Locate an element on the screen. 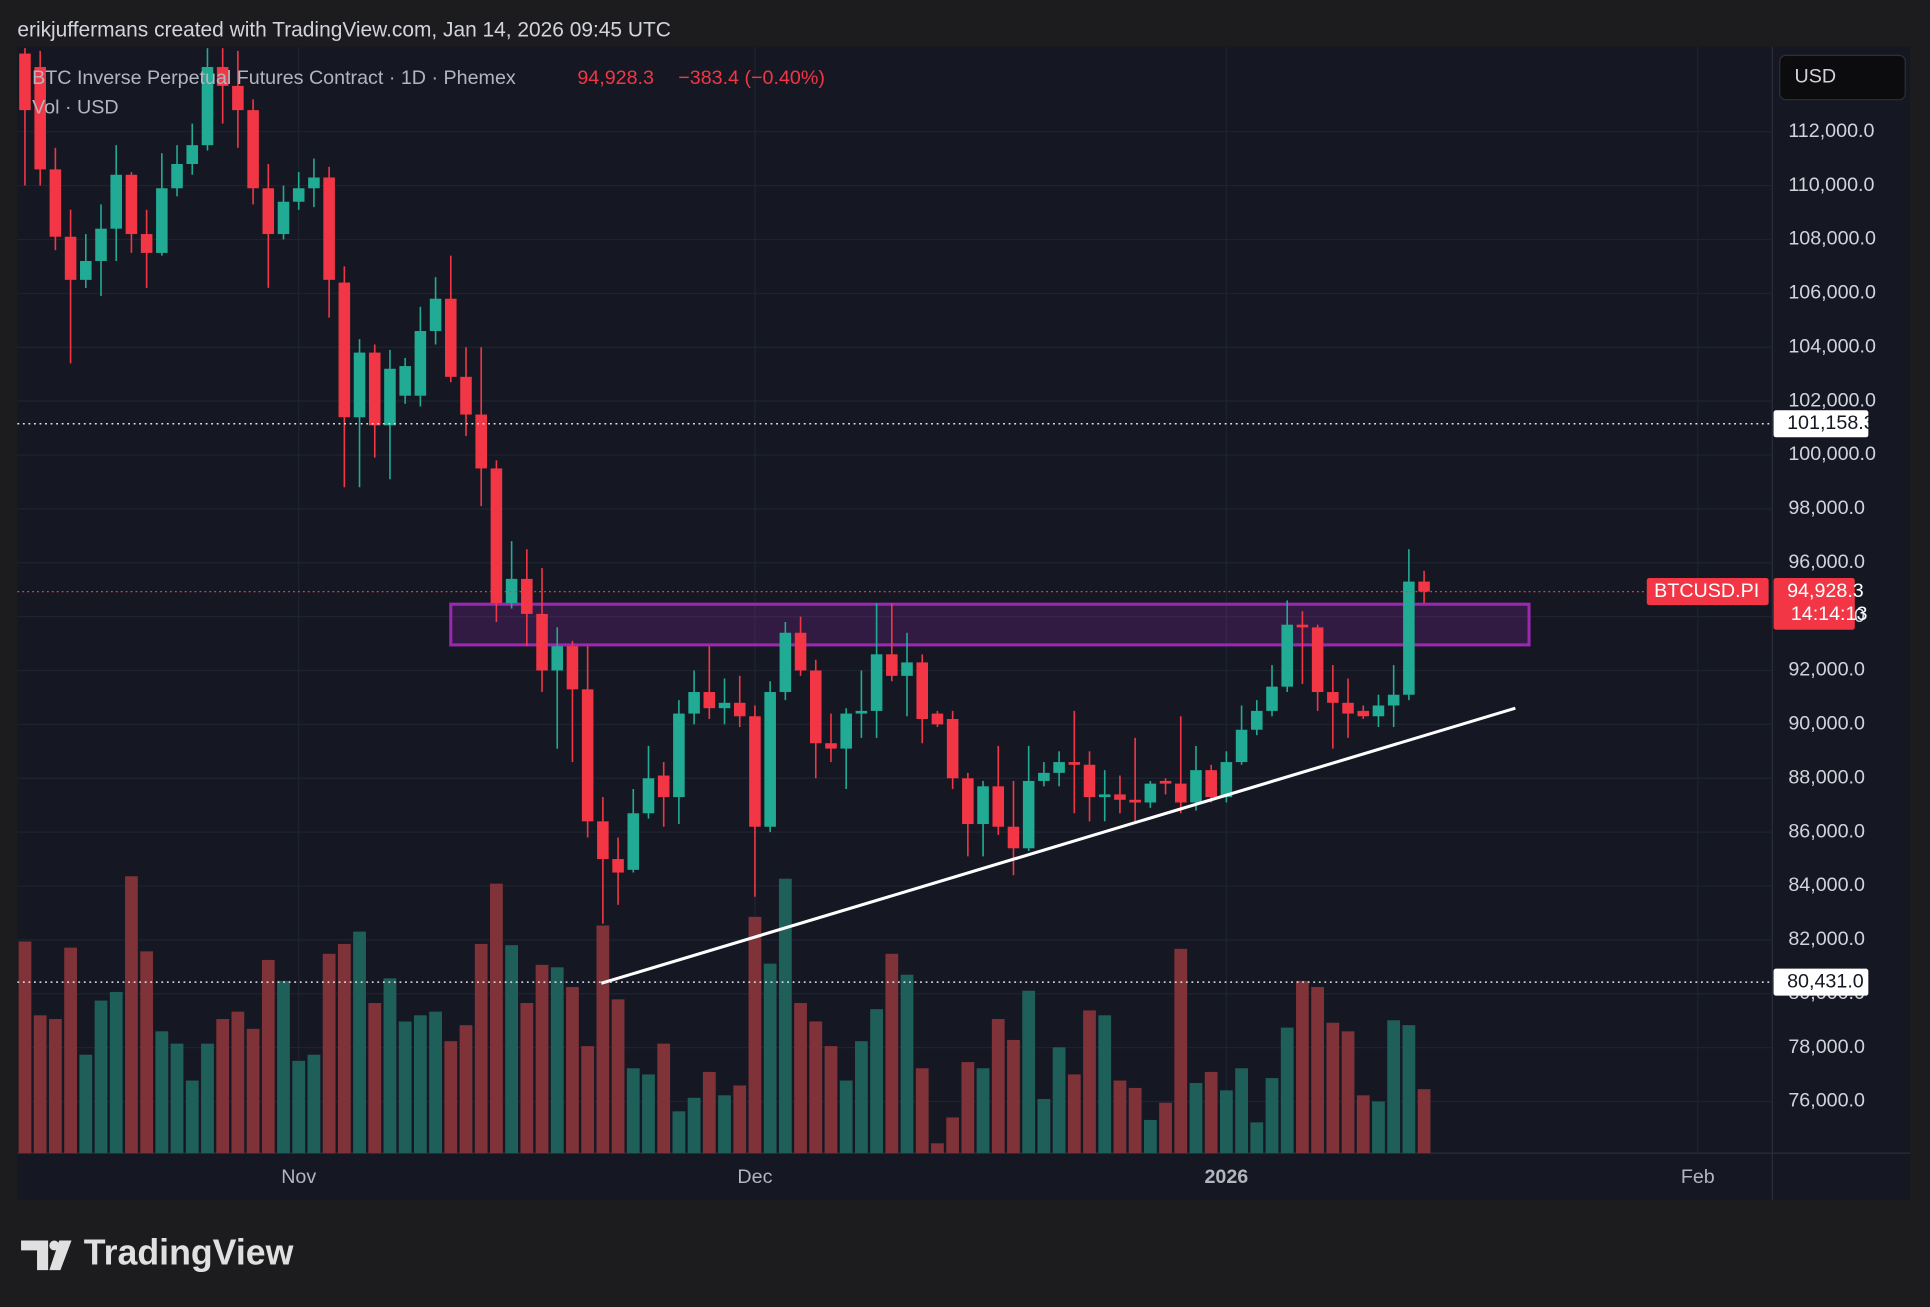  price-line-label: 80,431.0 is located at coordinates (1825, 981).